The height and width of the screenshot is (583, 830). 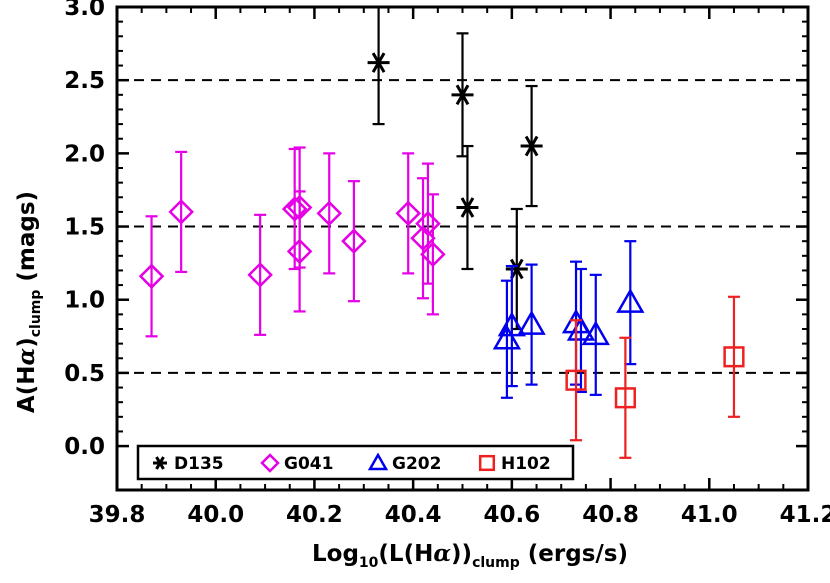 I want to click on y-tick-label-6: 3.0, so click(x=84, y=10).